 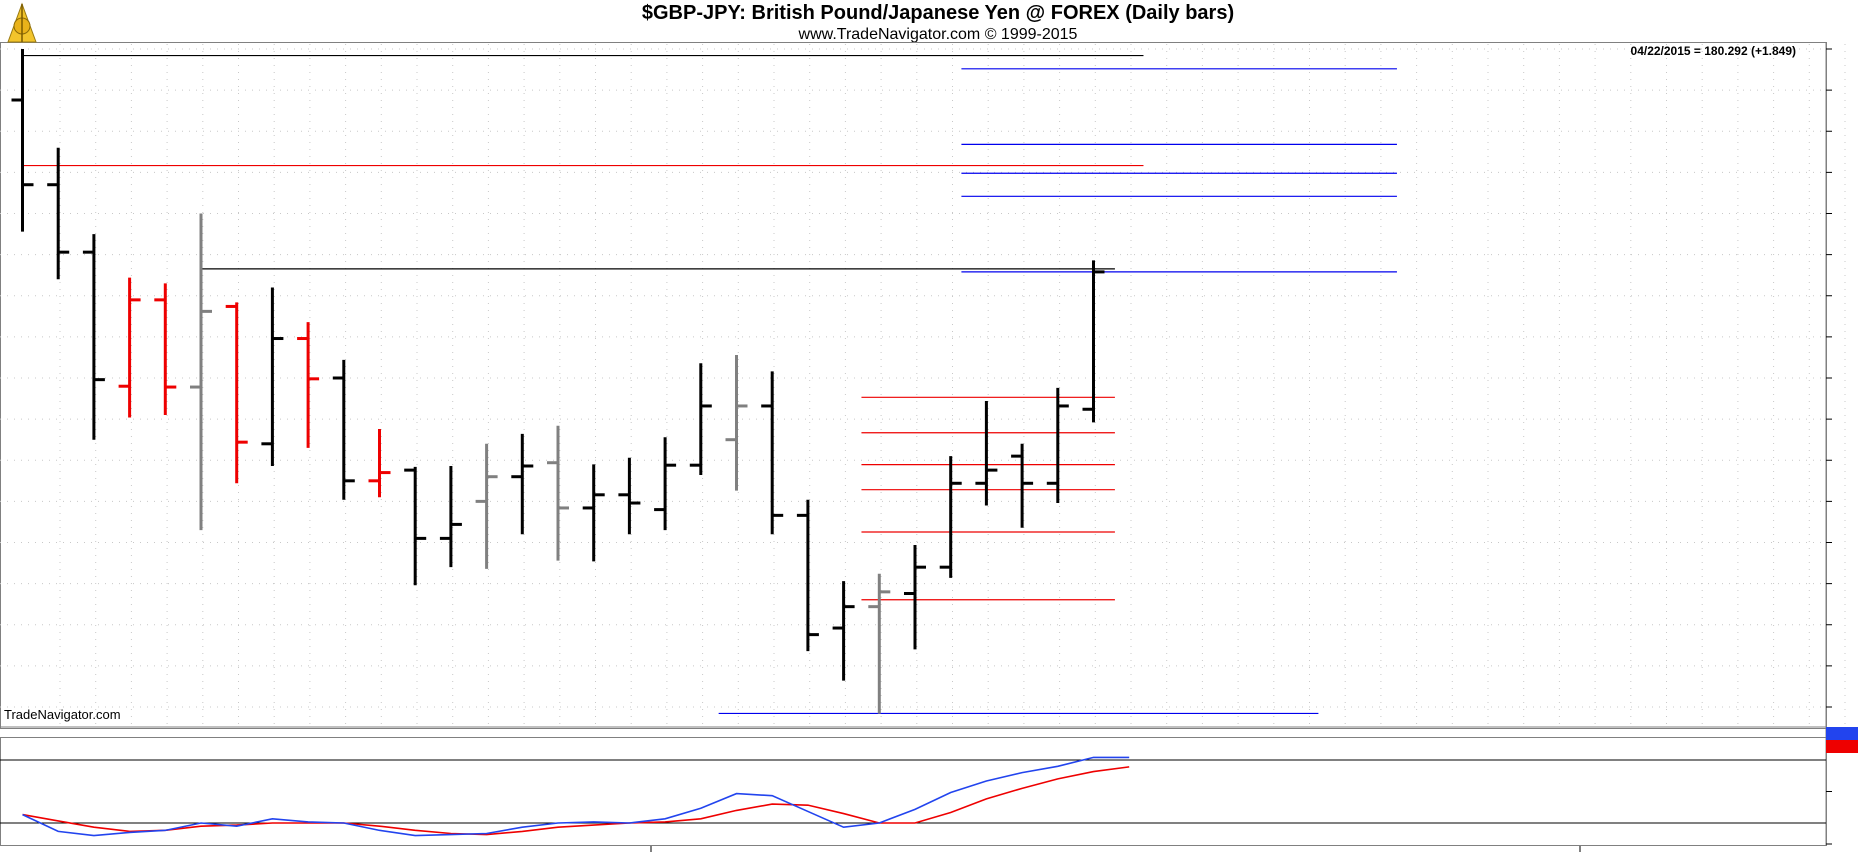 I want to click on watermark: TradeNavigator.com, so click(x=62, y=714).